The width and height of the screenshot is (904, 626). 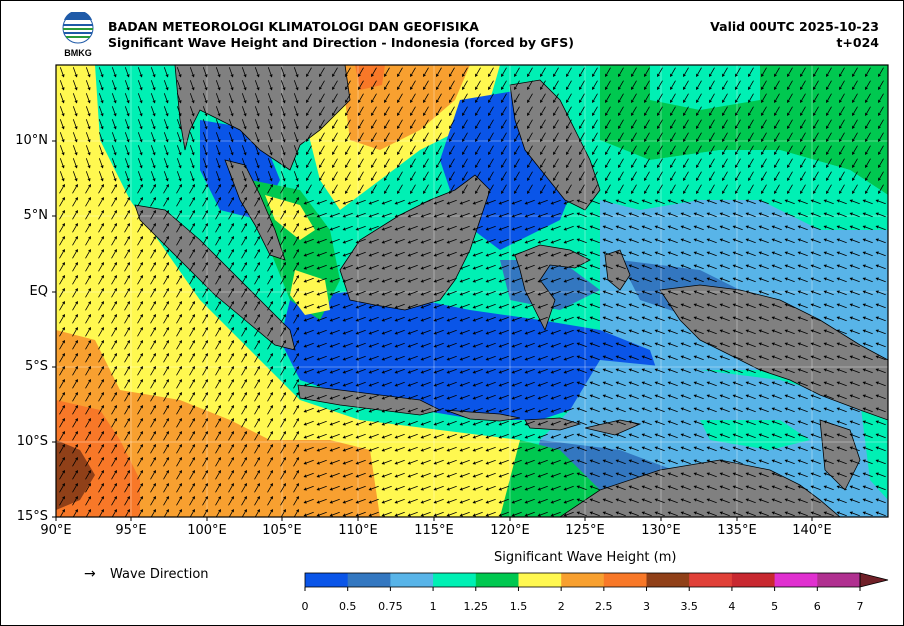 What do you see at coordinates (796, 580) in the screenshot?
I see `colorbar-segment` at bounding box center [796, 580].